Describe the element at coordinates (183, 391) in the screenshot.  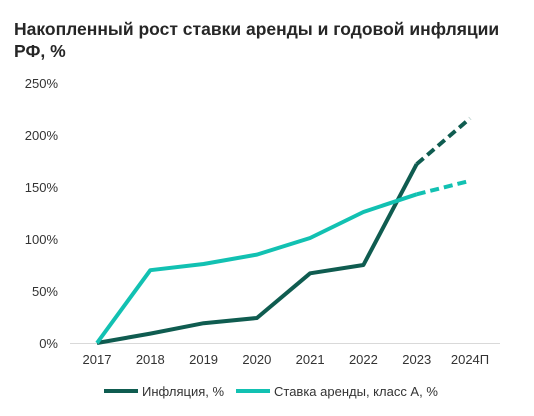
I see `legend-label-0: Инфляция, %` at that location.